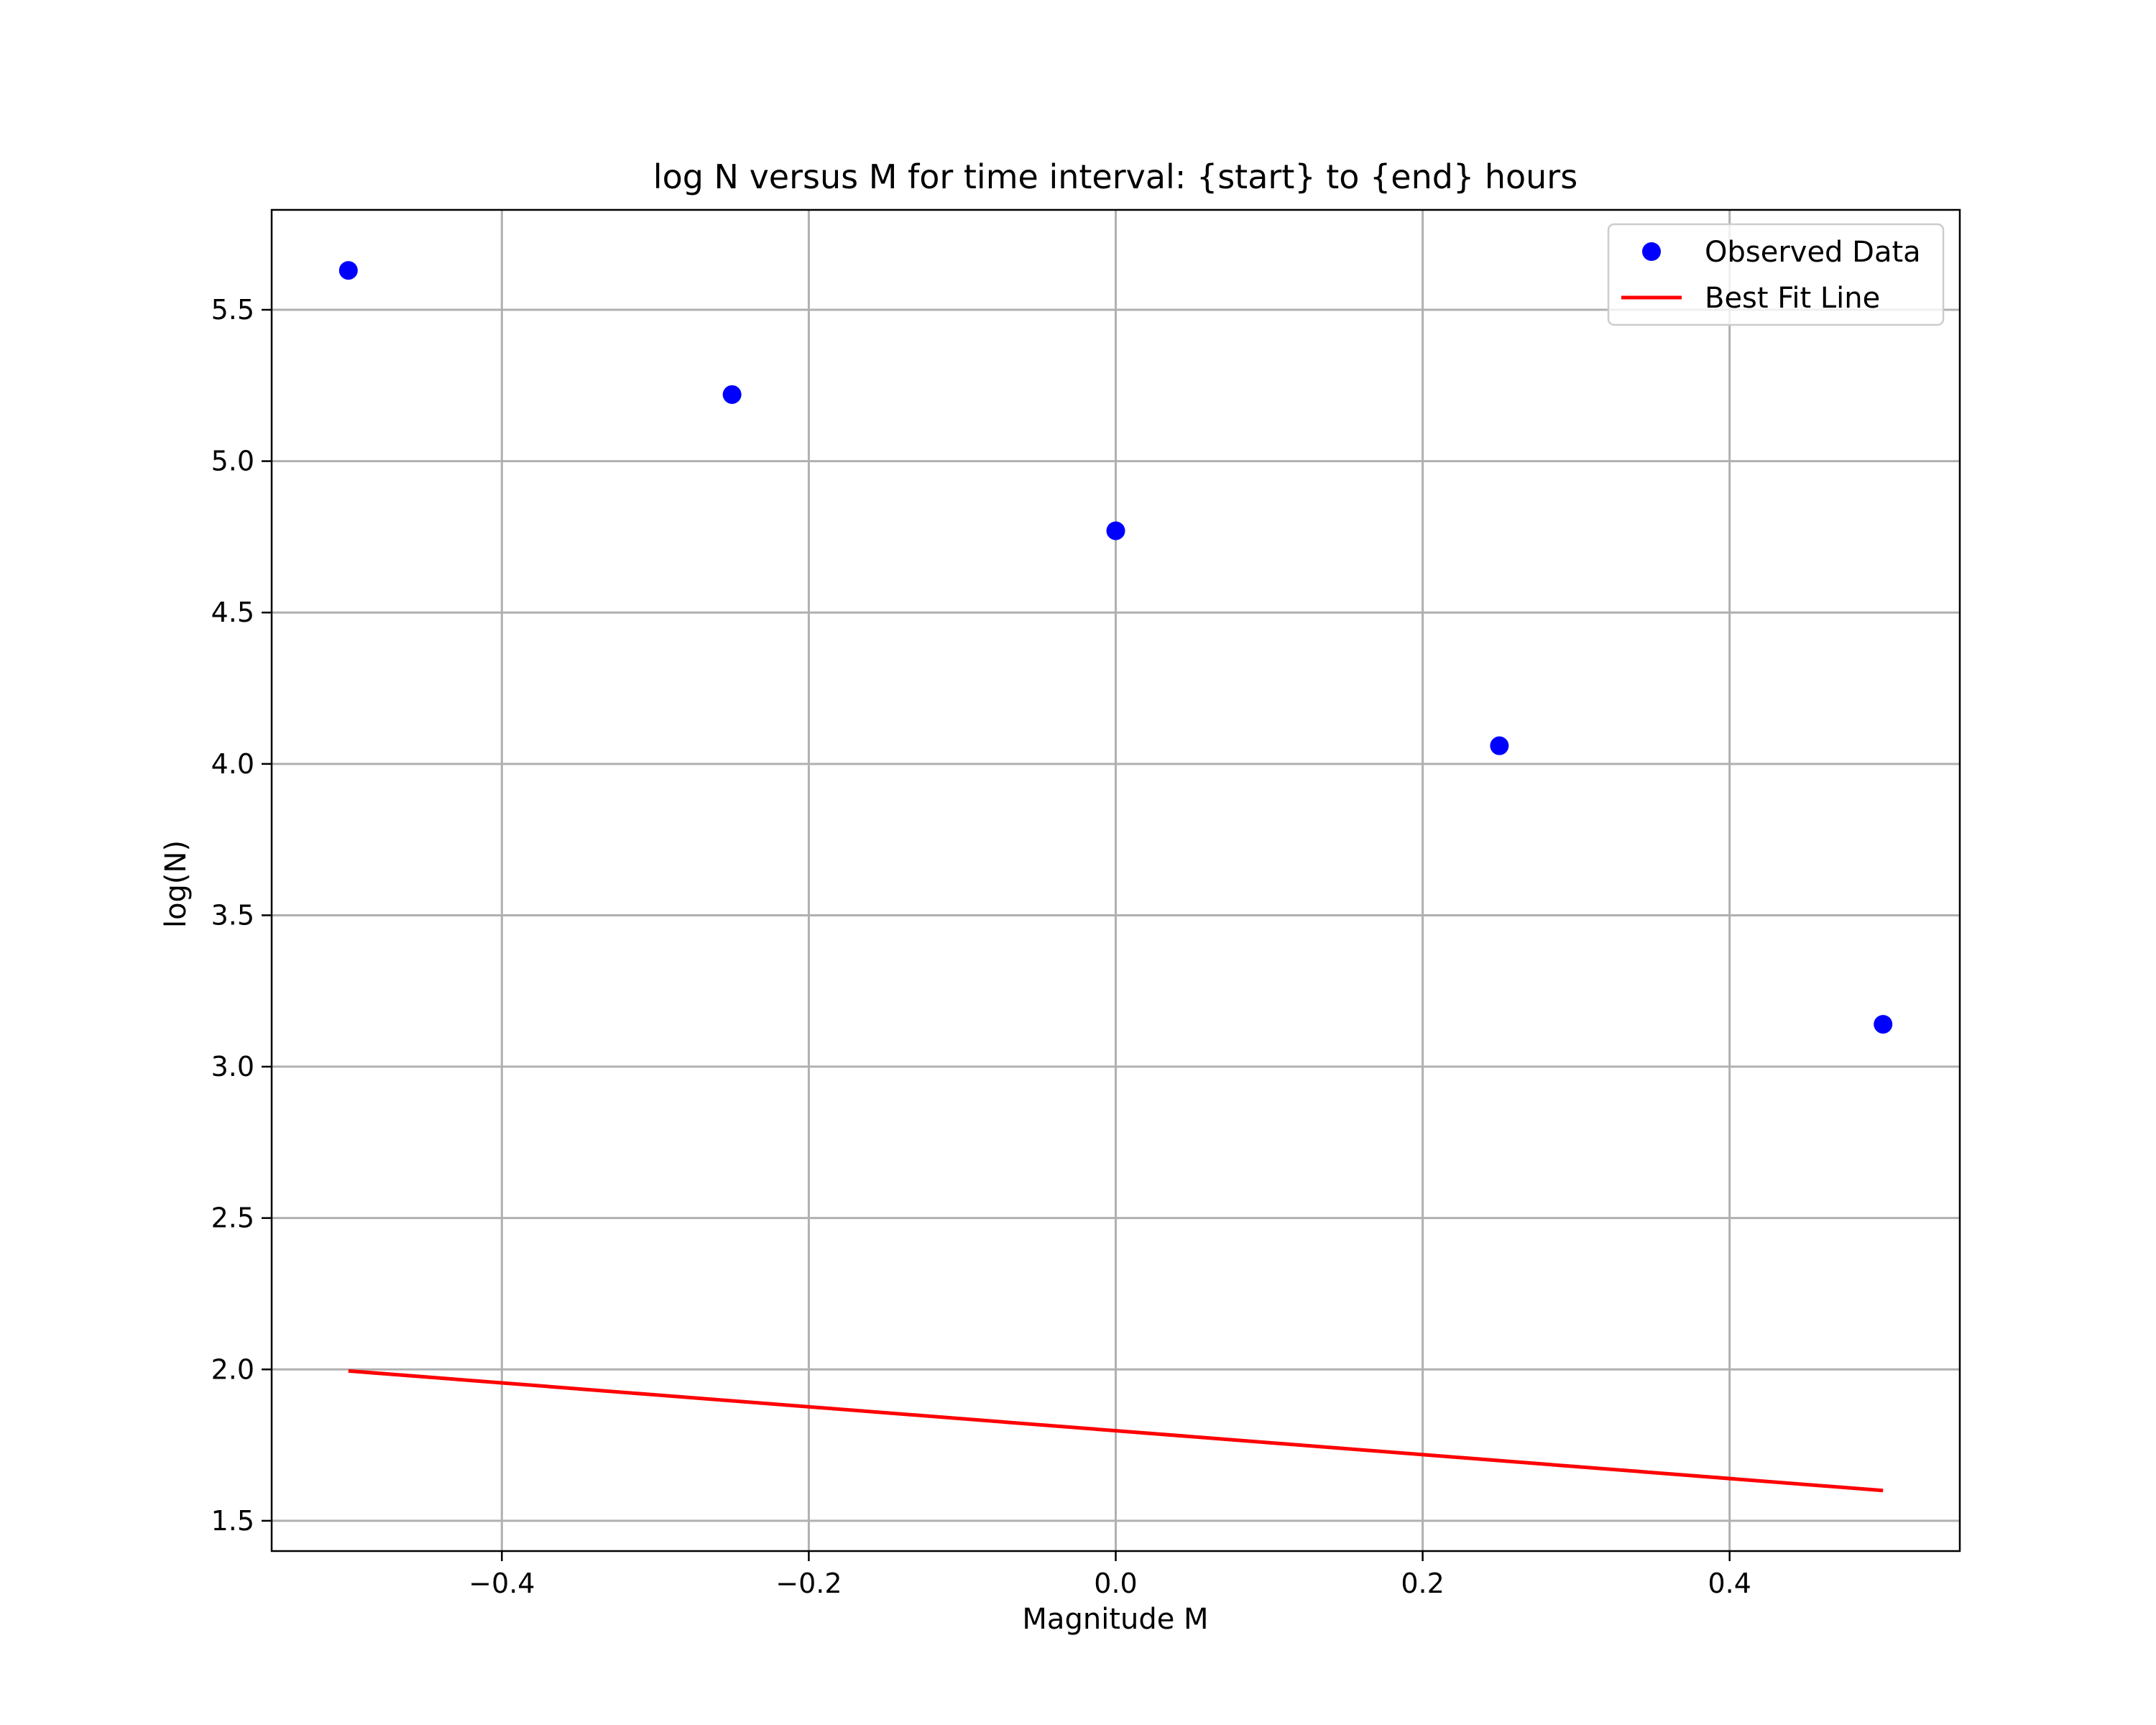  Describe the element at coordinates (233, 1521) in the screenshot. I see `y-tick-label: 1.5` at that location.